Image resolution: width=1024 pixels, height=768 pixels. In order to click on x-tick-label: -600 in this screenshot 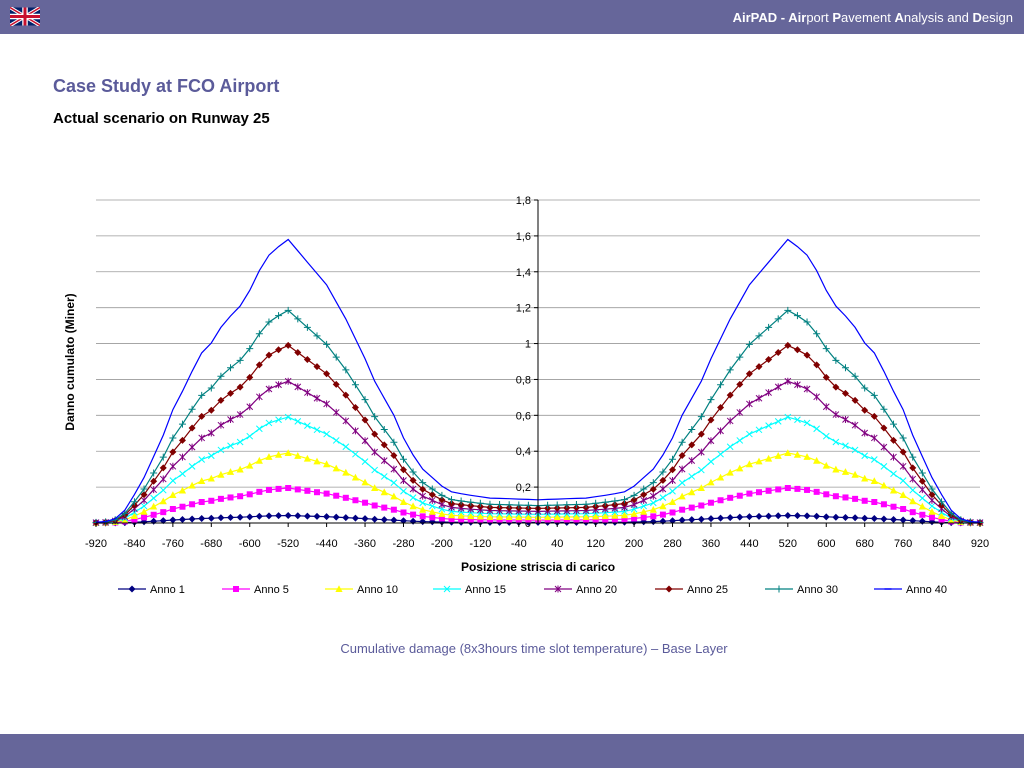, I will do `click(250, 544)`.